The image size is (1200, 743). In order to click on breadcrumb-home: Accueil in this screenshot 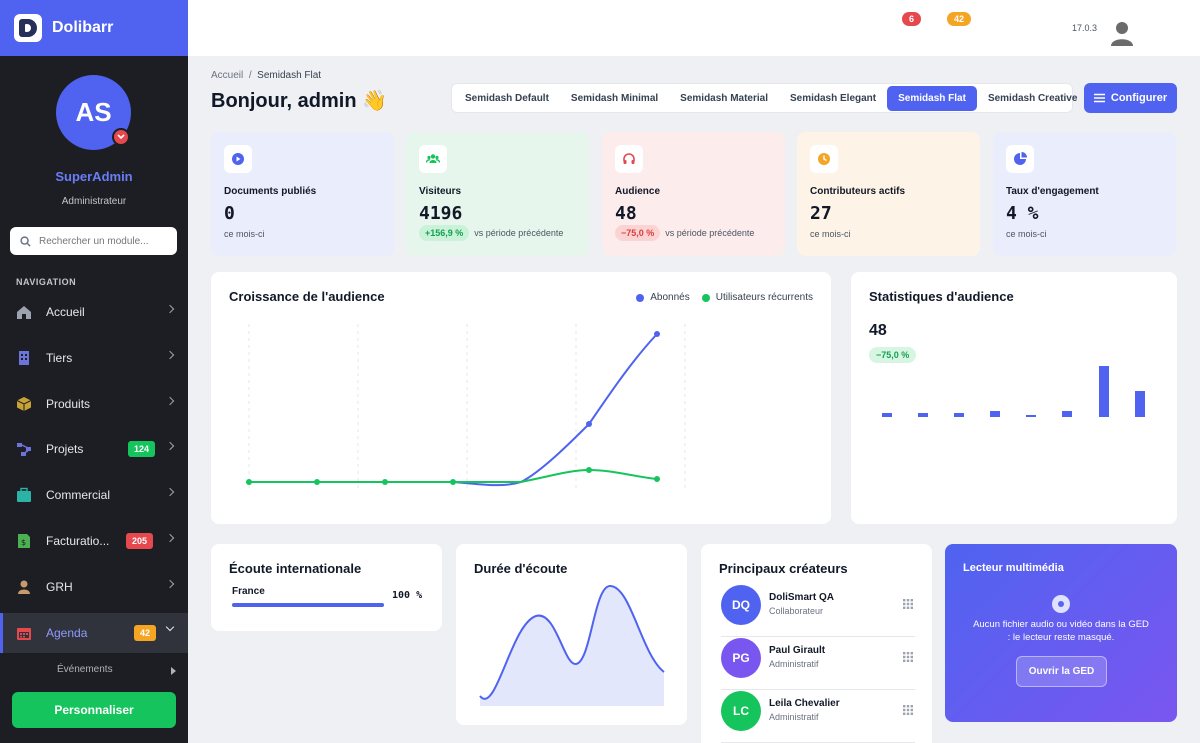, I will do `click(227, 75)`.